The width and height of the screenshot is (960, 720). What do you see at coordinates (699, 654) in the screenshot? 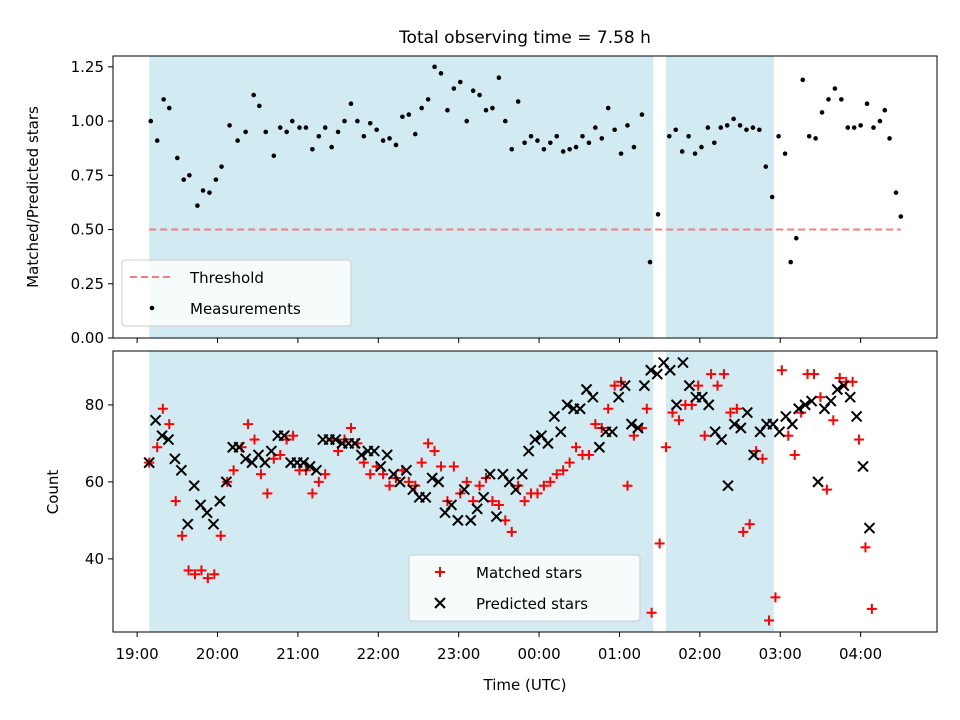
I see `x-tick-label: 02:00` at bounding box center [699, 654].